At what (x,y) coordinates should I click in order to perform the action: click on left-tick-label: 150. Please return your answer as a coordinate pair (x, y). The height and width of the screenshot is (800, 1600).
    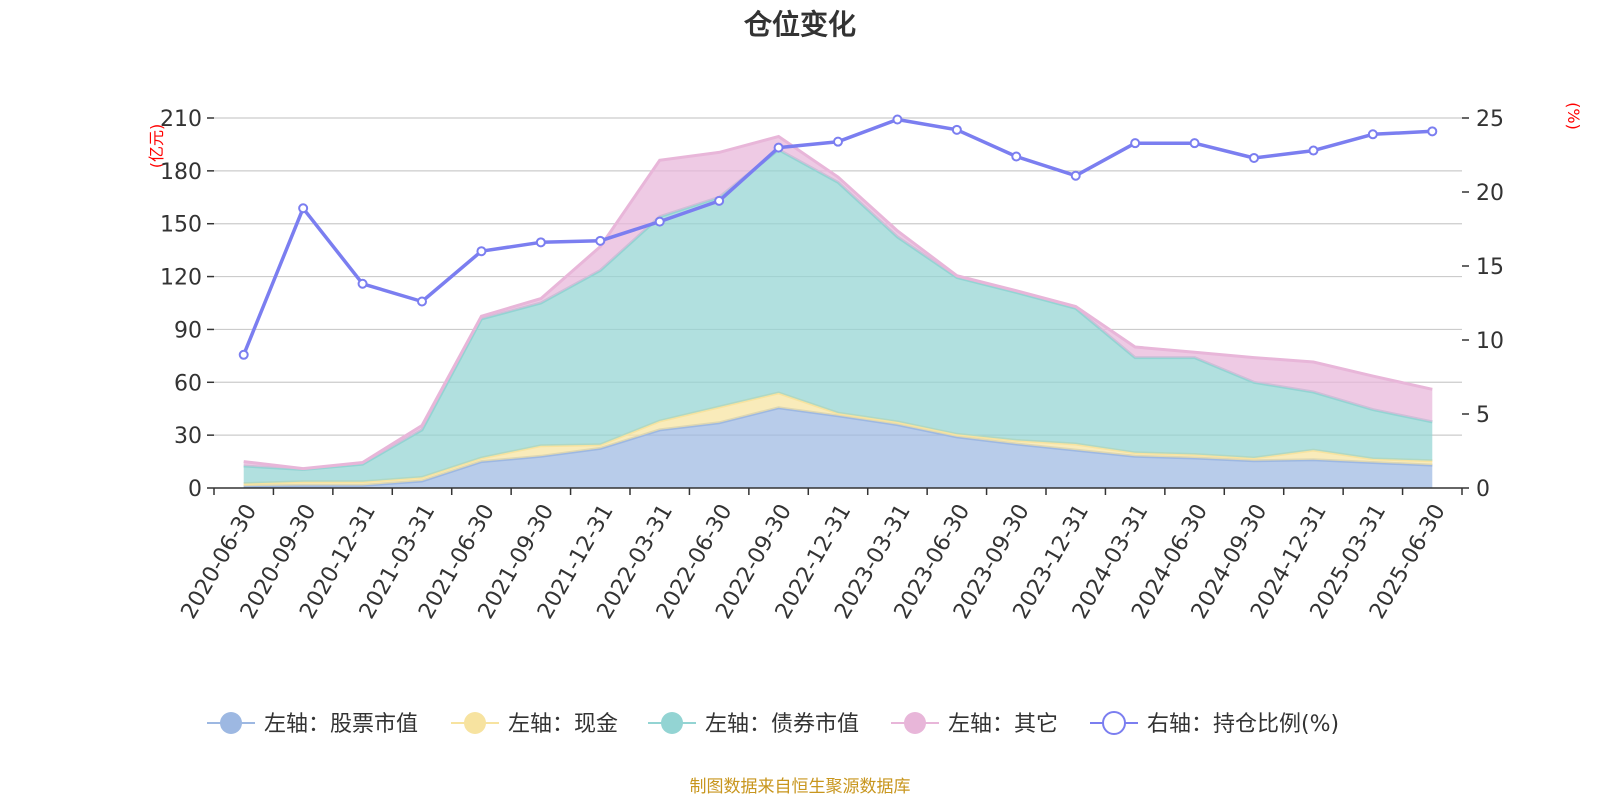
    Looking at the image, I should click on (181, 225).